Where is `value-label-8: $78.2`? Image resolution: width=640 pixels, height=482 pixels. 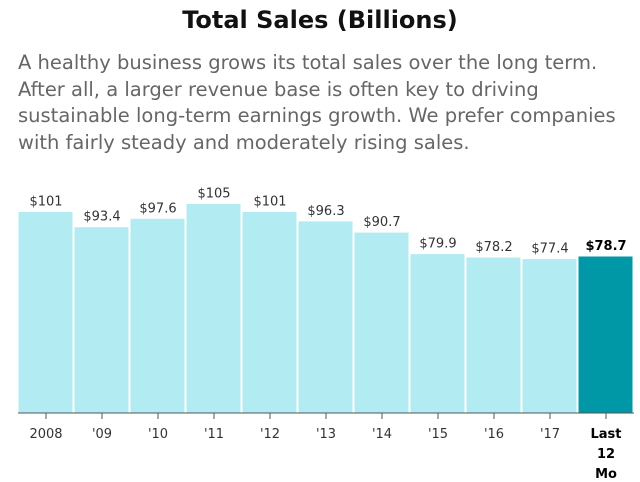
value-label-8: $78.2 is located at coordinates (493, 247).